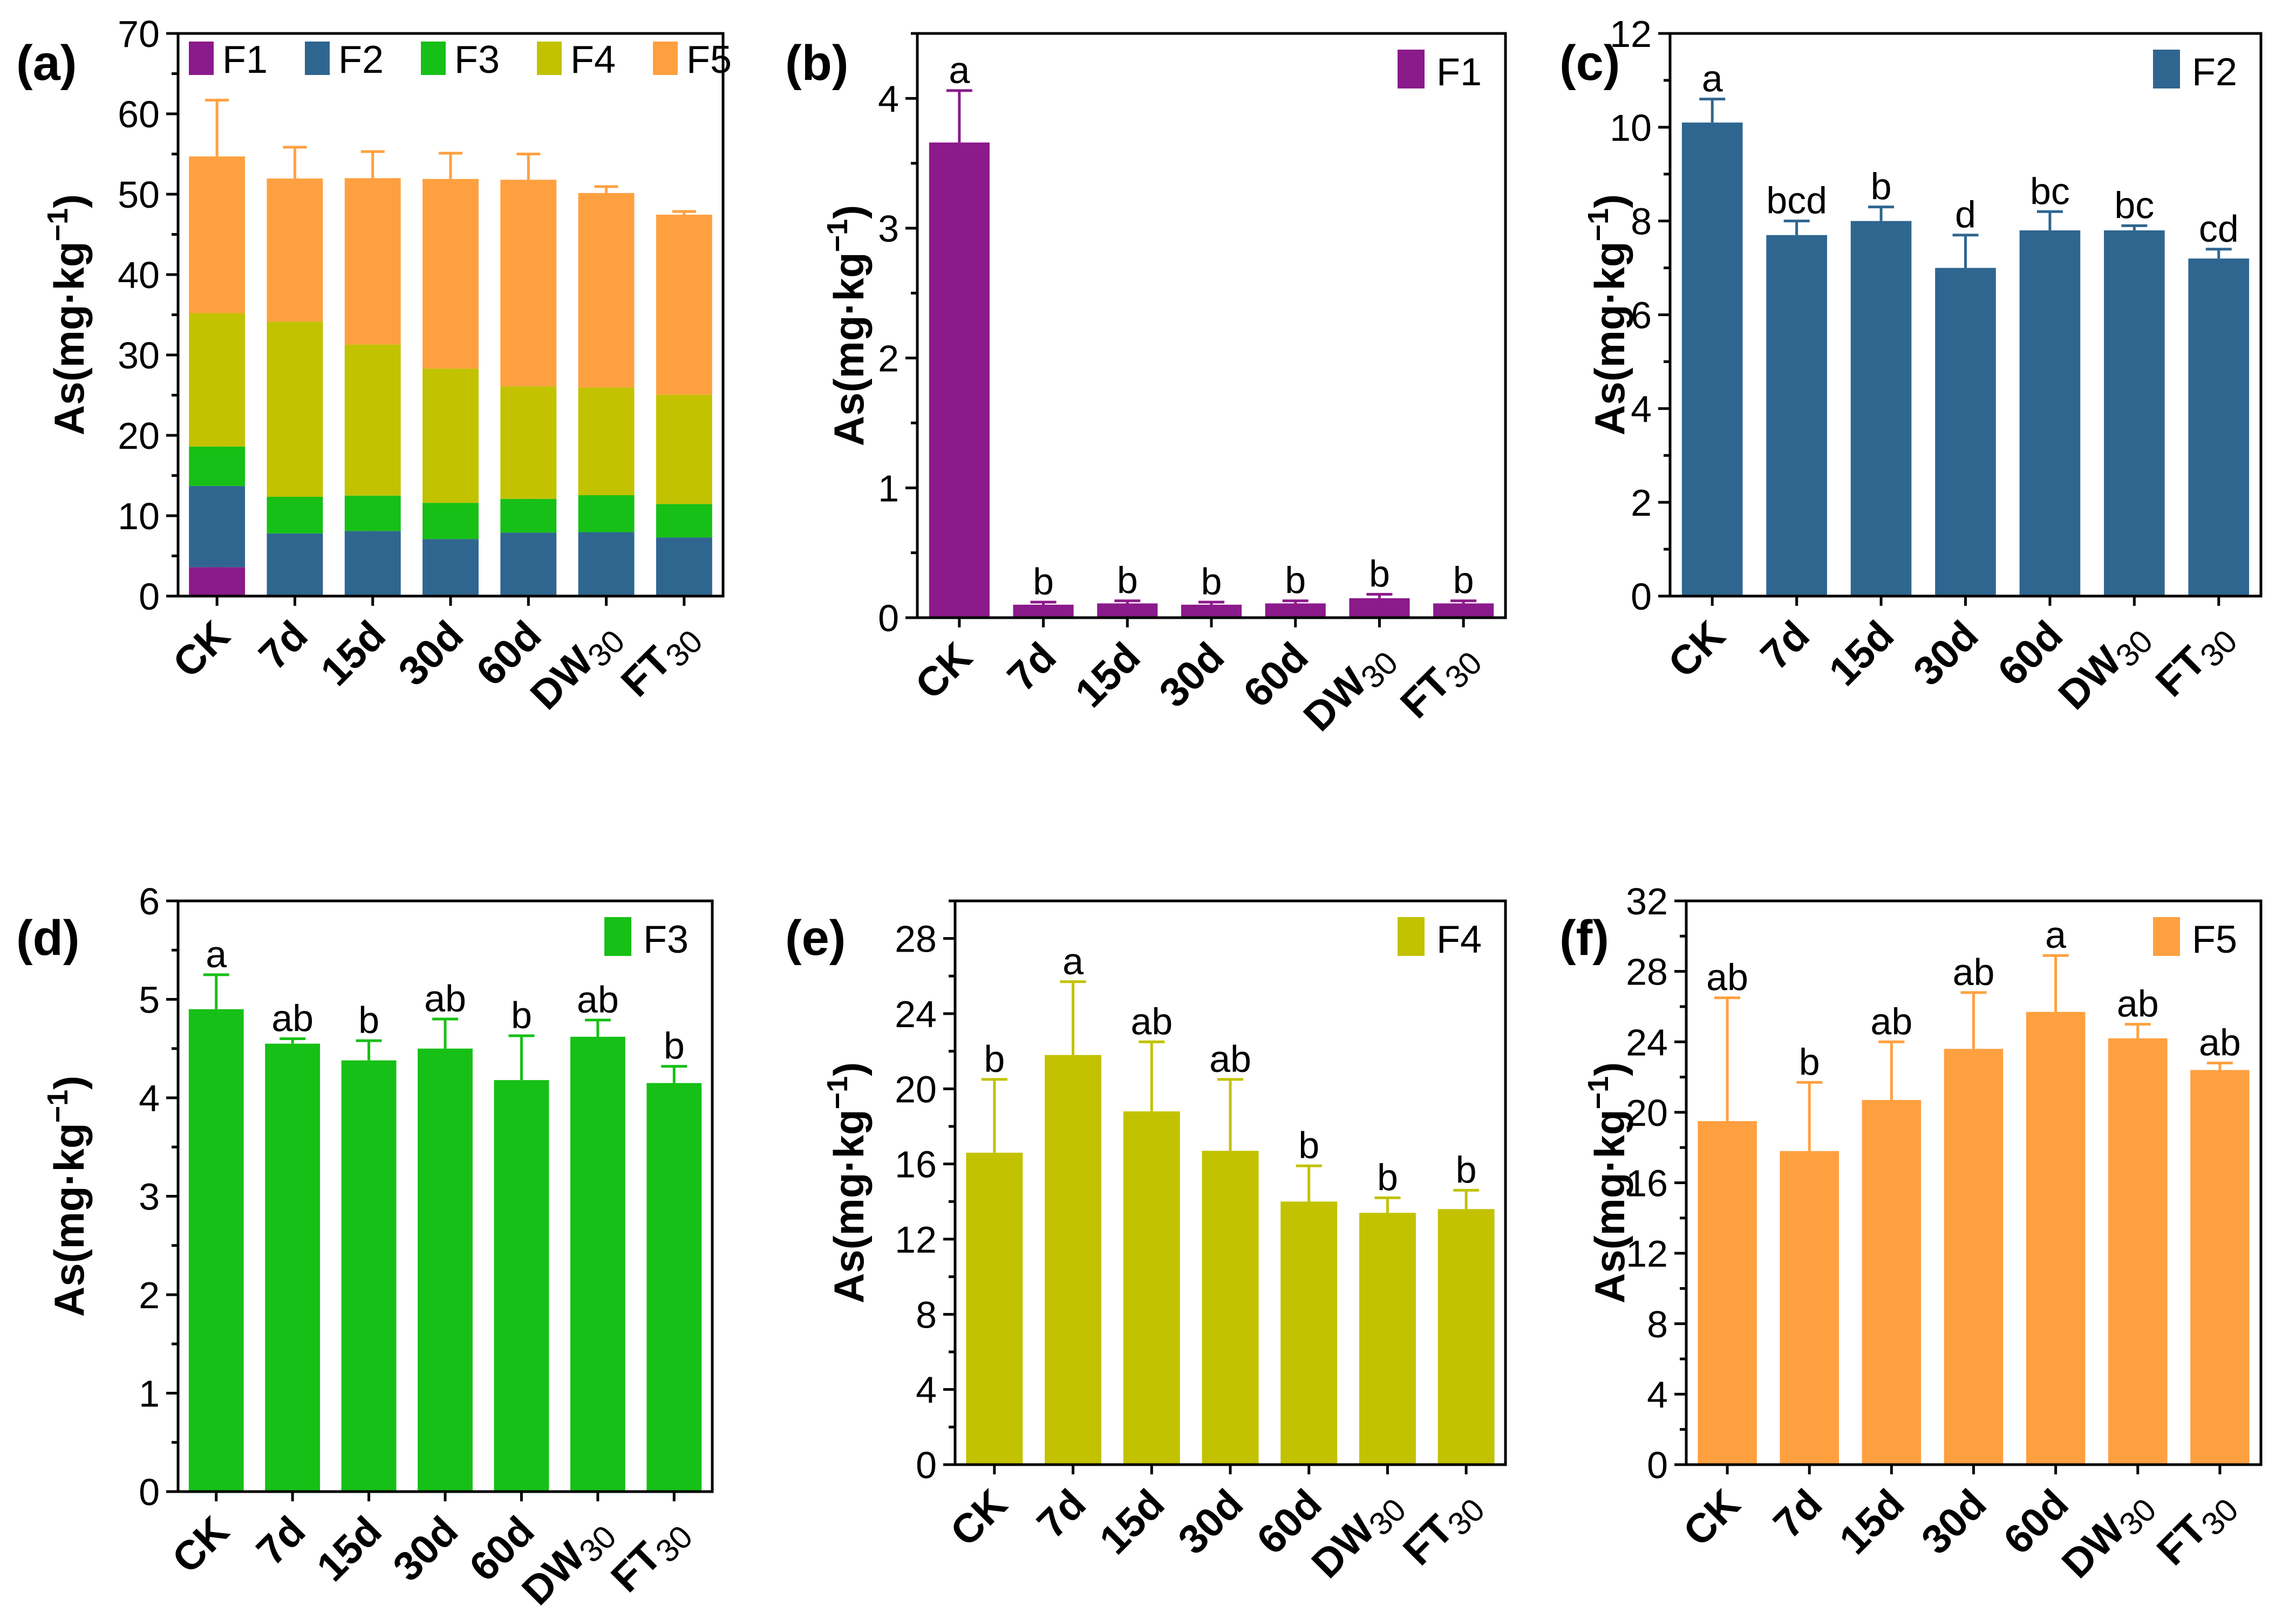  I want to click on y-axis-label-4: As(mg·kg−1), so click(847, 1182).